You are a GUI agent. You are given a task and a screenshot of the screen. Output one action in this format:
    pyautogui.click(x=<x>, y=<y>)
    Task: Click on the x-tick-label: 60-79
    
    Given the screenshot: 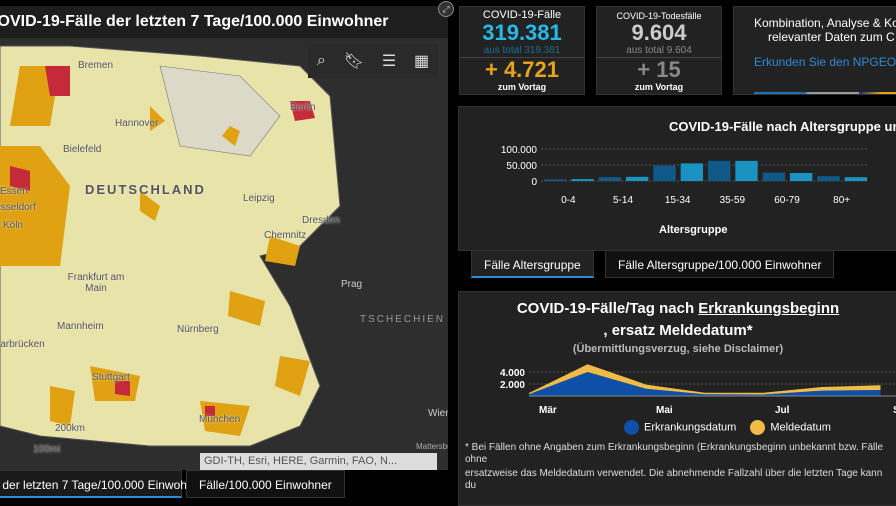 What is the action you would take?
    pyautogui.click(x=787, y=200)
    